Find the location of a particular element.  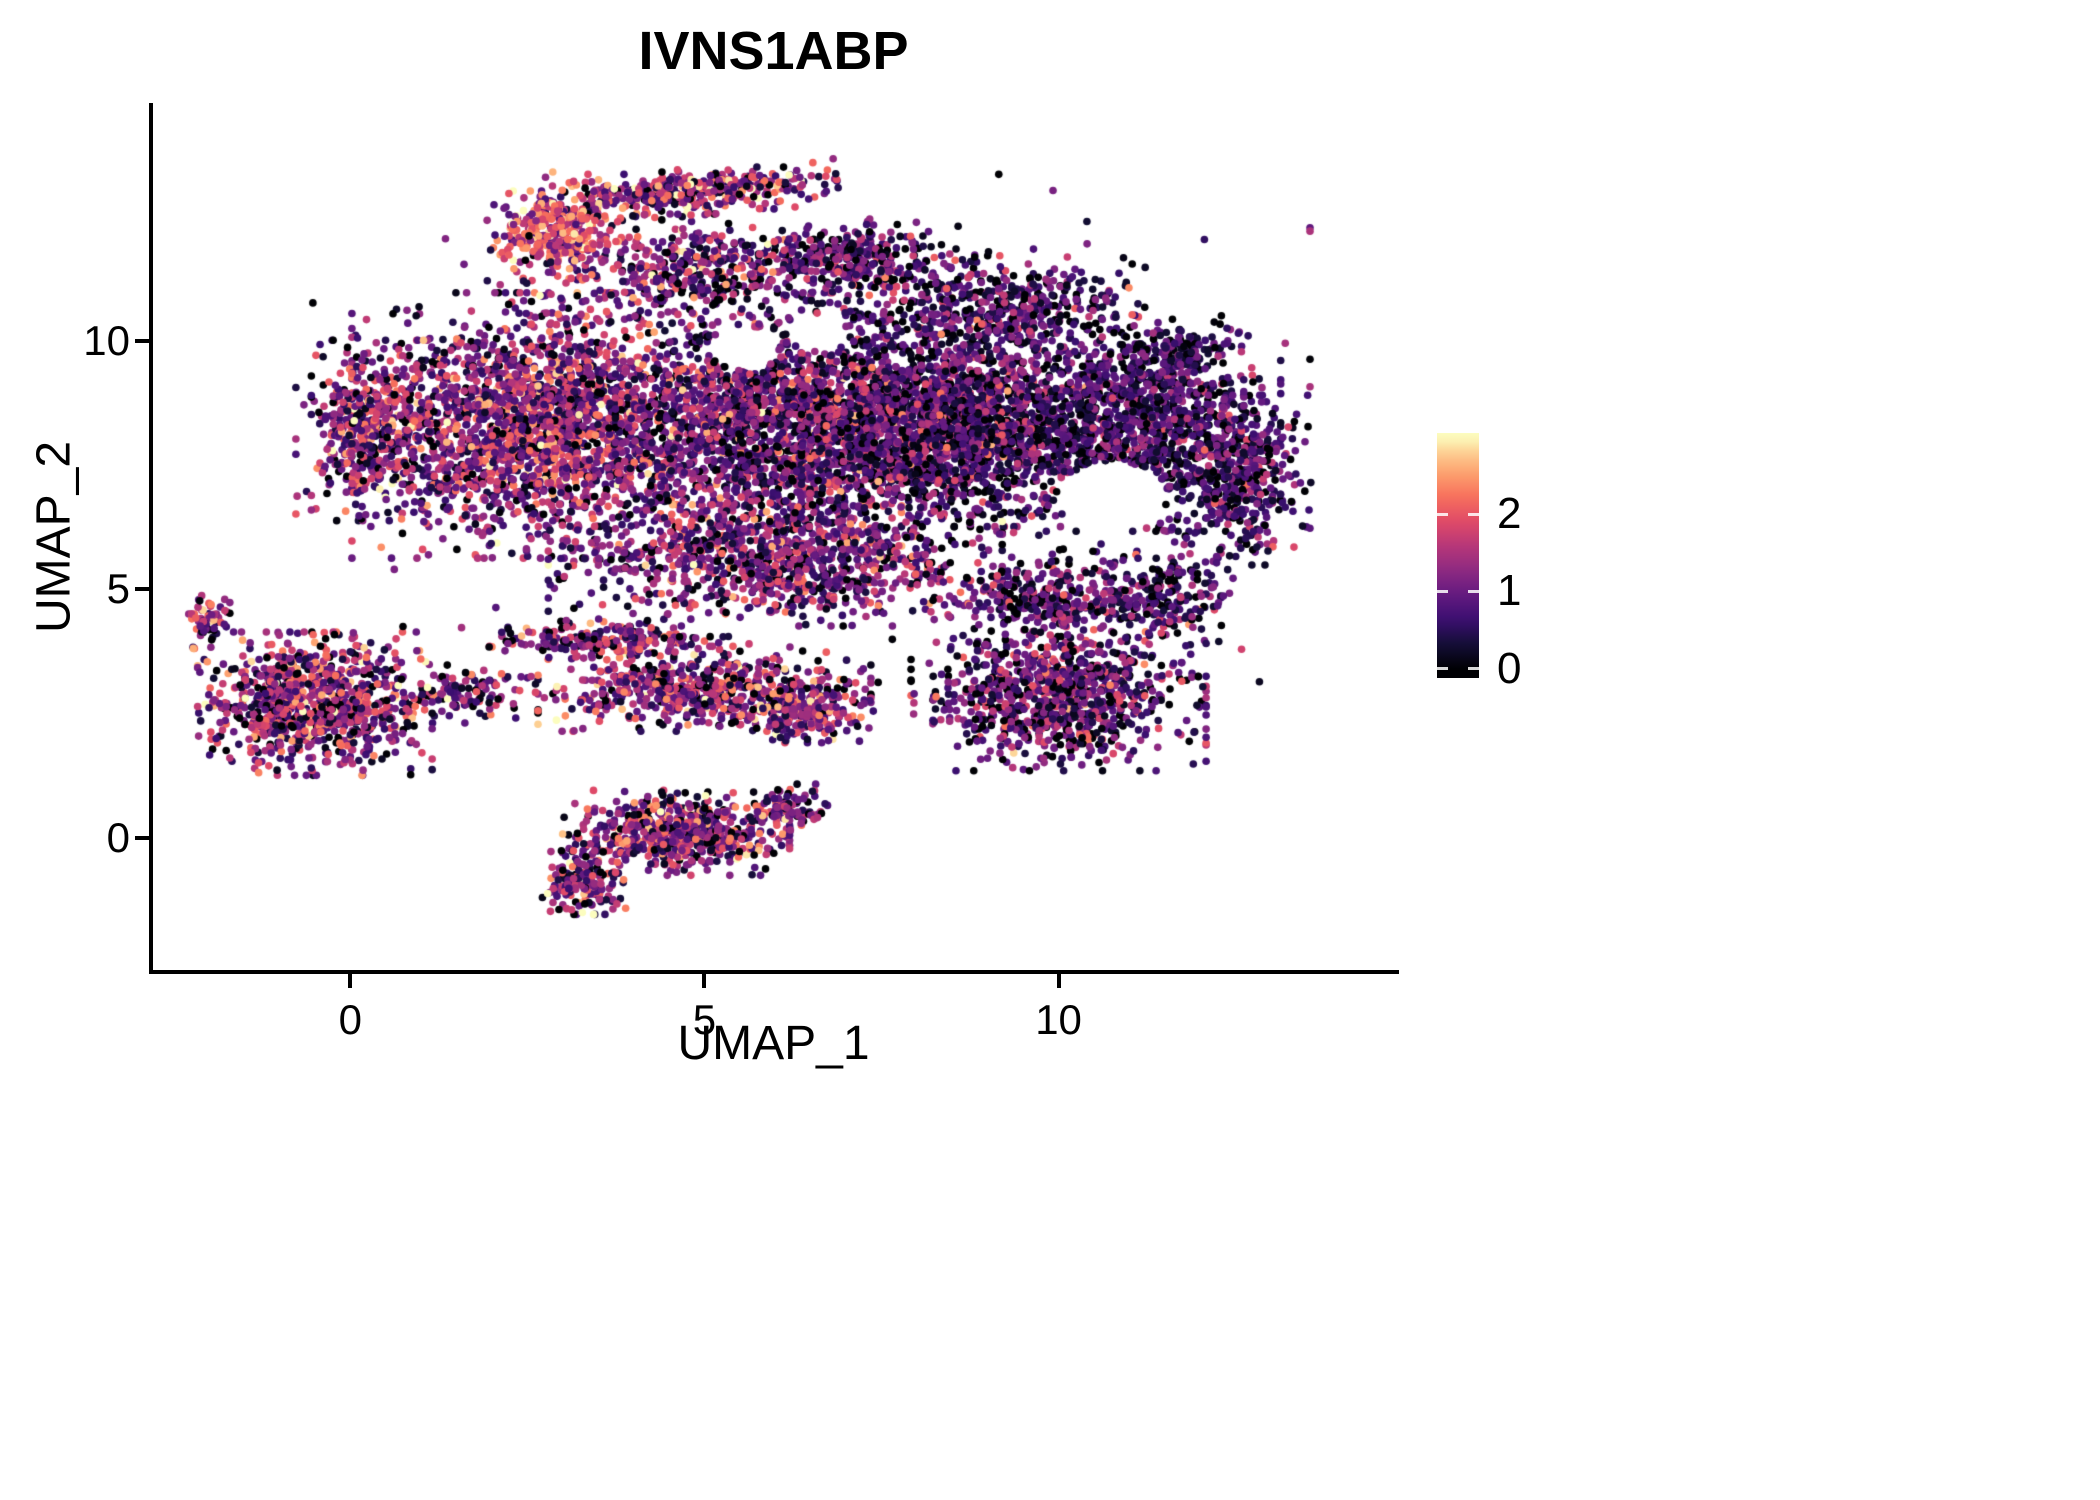

colorbar-gradient is located at coordinates (1458, 555).